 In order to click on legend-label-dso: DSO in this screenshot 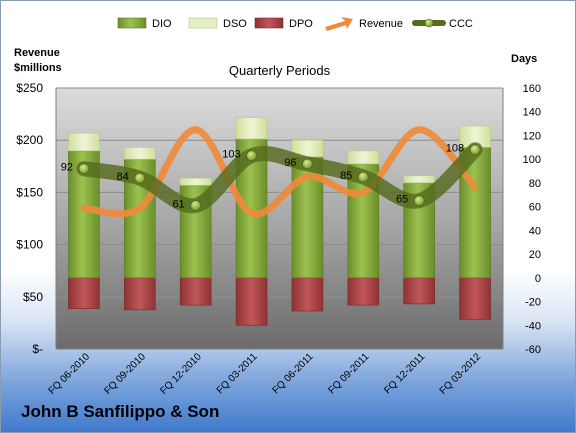, I will do `click(235, 24)`.